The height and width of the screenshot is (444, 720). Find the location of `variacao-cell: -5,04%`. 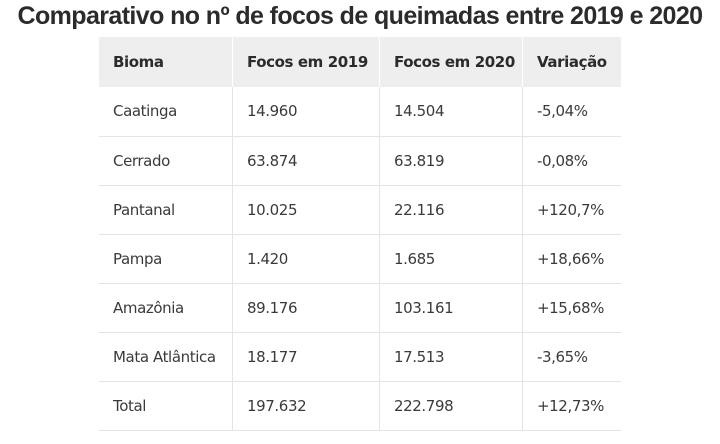

variacao-cell: -5,04% is located at coordinates (571, 112).